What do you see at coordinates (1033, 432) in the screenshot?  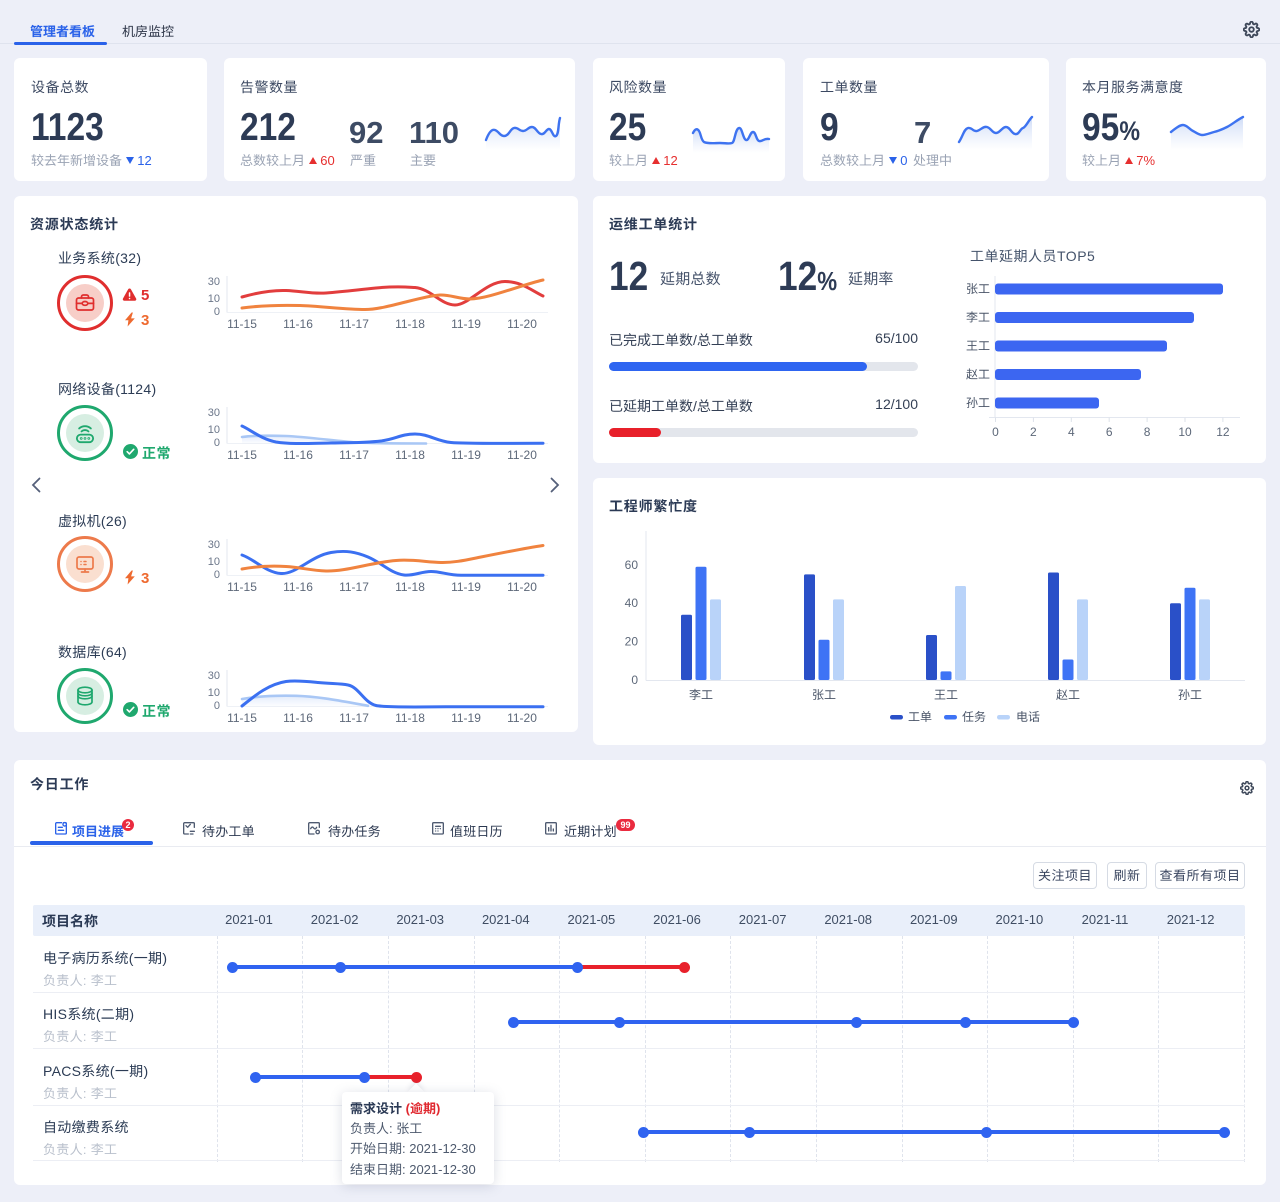 I see `svg-text: 2` at bounding box center [1033, 432].